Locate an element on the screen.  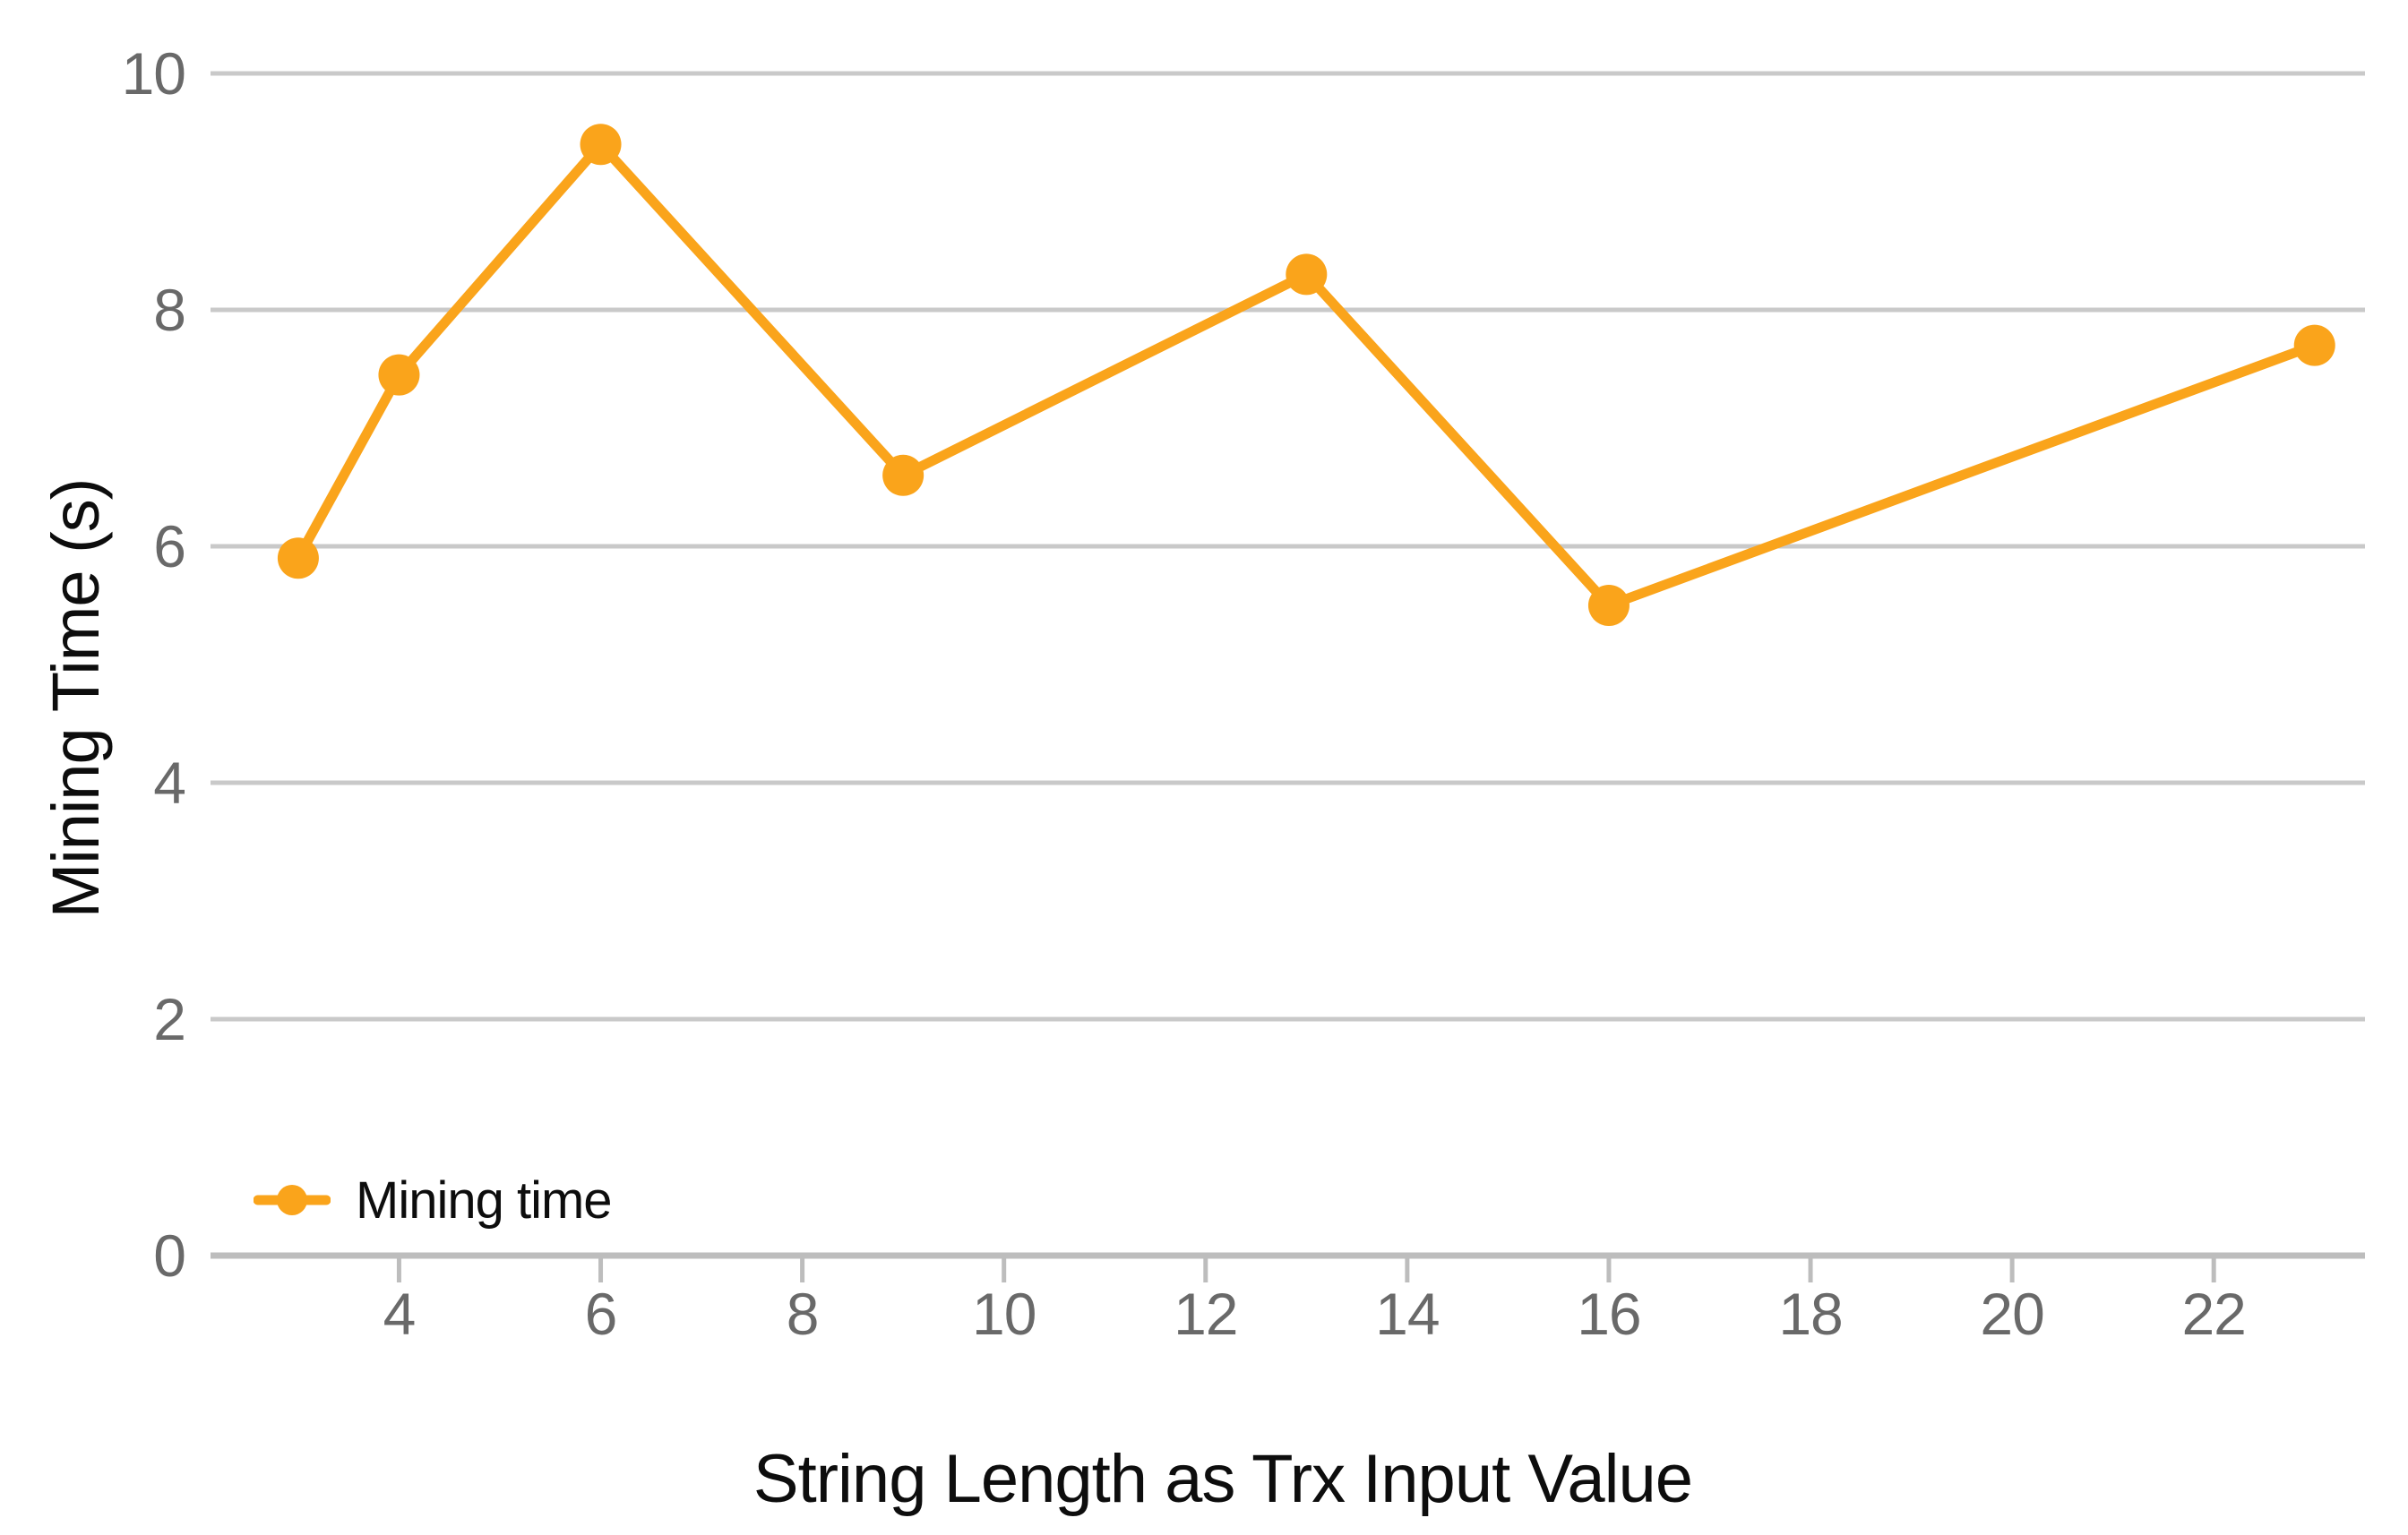
x-tick-label: 8 is located at coordinates (803, 1314).